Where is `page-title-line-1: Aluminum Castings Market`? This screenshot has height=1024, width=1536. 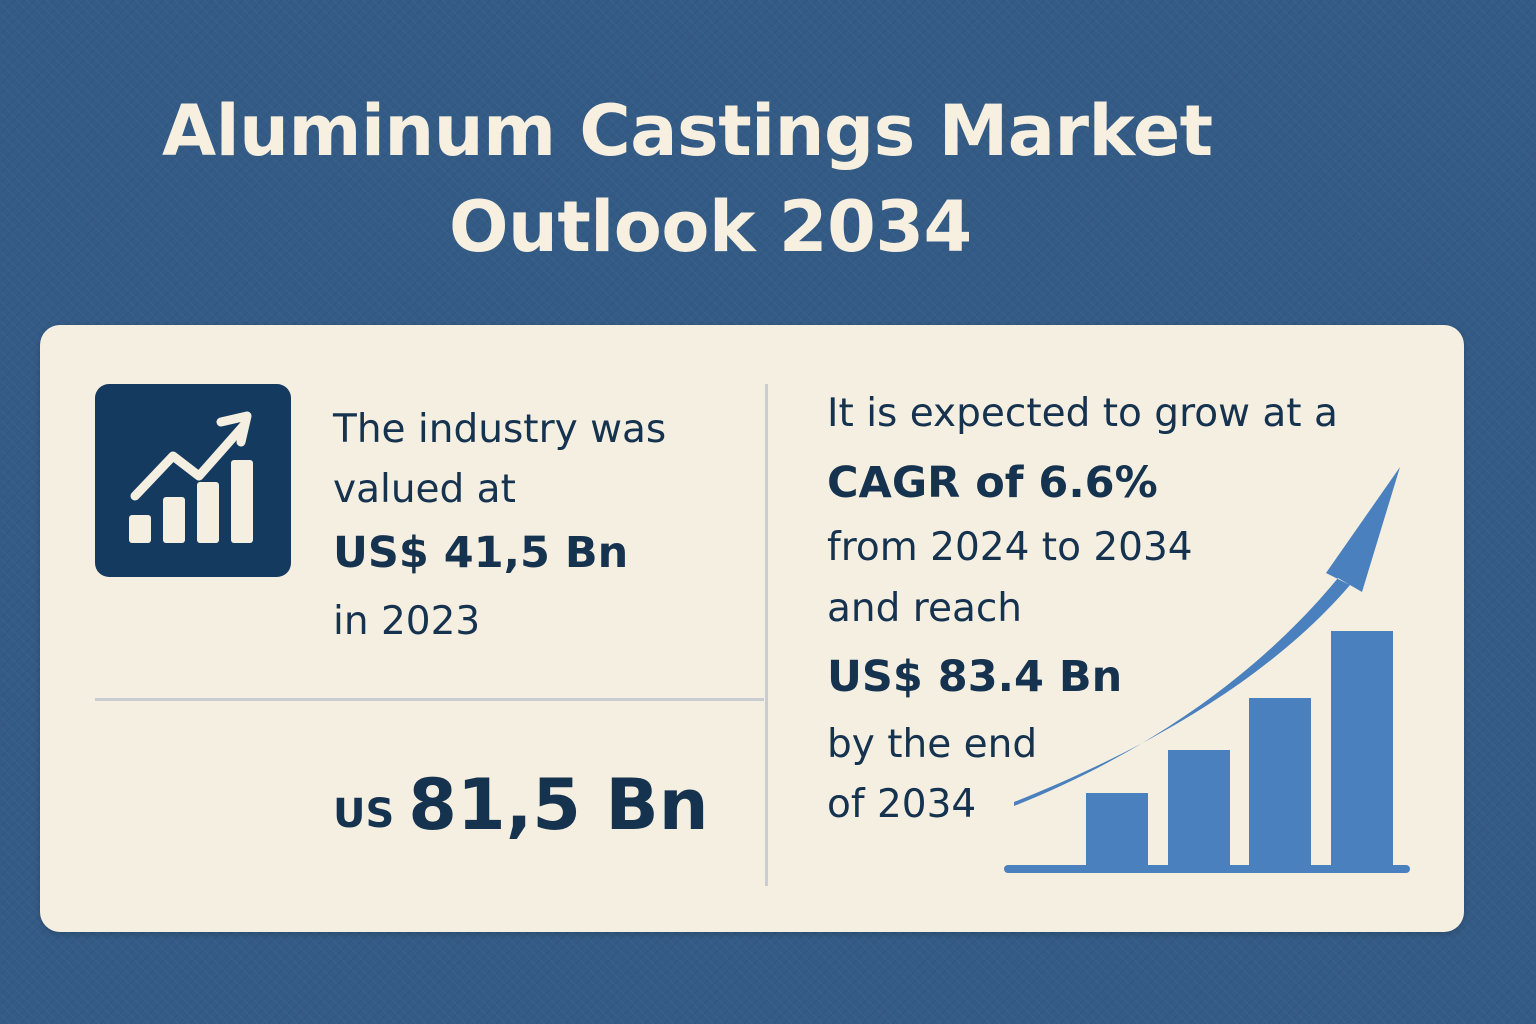 page-title-line-1: Aluminum Castings Market is located at coordinates (687, 131).